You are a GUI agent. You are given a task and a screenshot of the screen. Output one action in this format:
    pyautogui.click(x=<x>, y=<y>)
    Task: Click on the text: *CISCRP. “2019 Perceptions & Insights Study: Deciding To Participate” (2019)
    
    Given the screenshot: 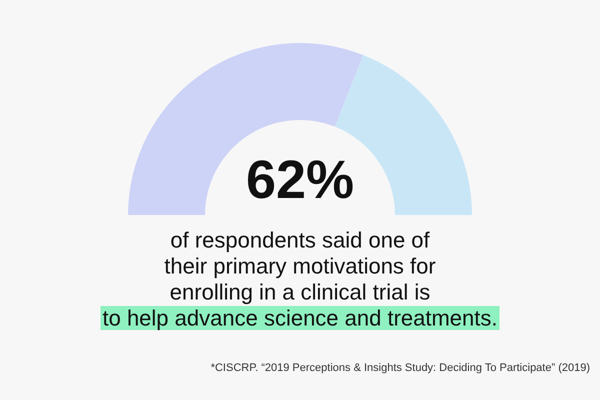 What is the action you would take?
    pyautogui.click(x=400, y=368)
    